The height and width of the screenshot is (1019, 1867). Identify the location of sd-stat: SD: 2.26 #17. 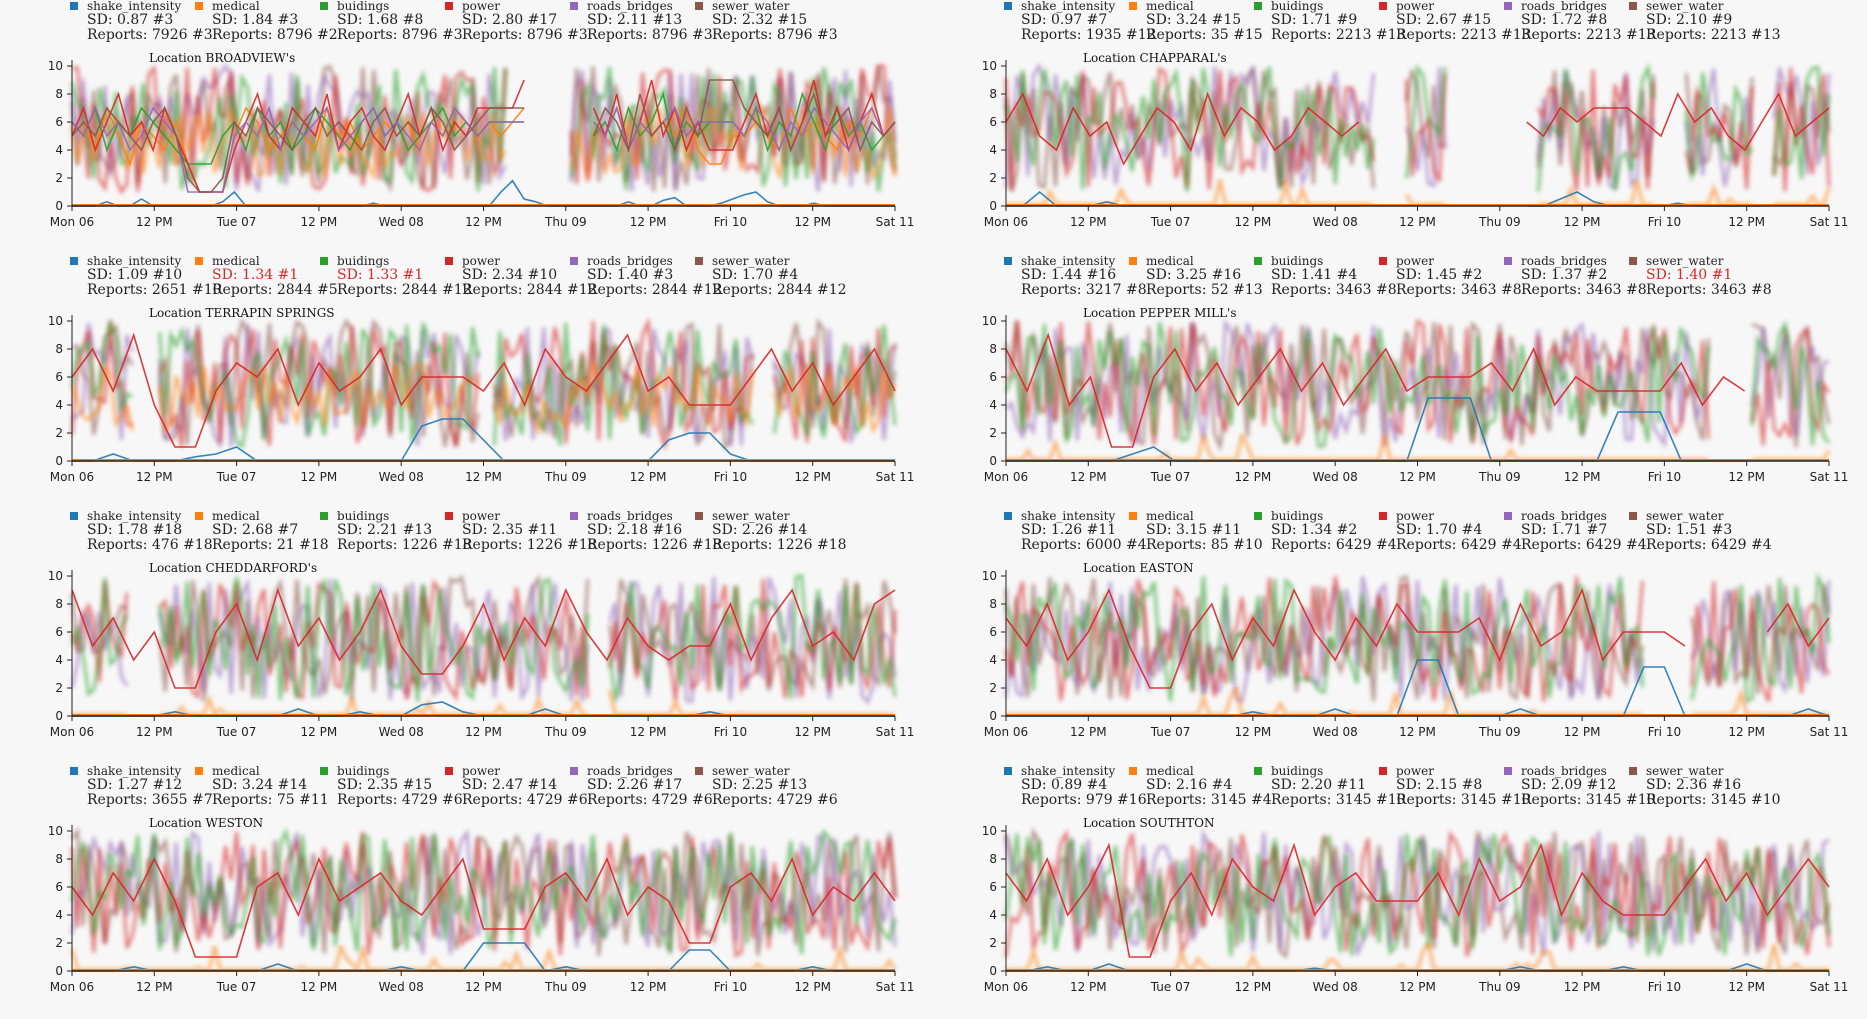
(635, 785).